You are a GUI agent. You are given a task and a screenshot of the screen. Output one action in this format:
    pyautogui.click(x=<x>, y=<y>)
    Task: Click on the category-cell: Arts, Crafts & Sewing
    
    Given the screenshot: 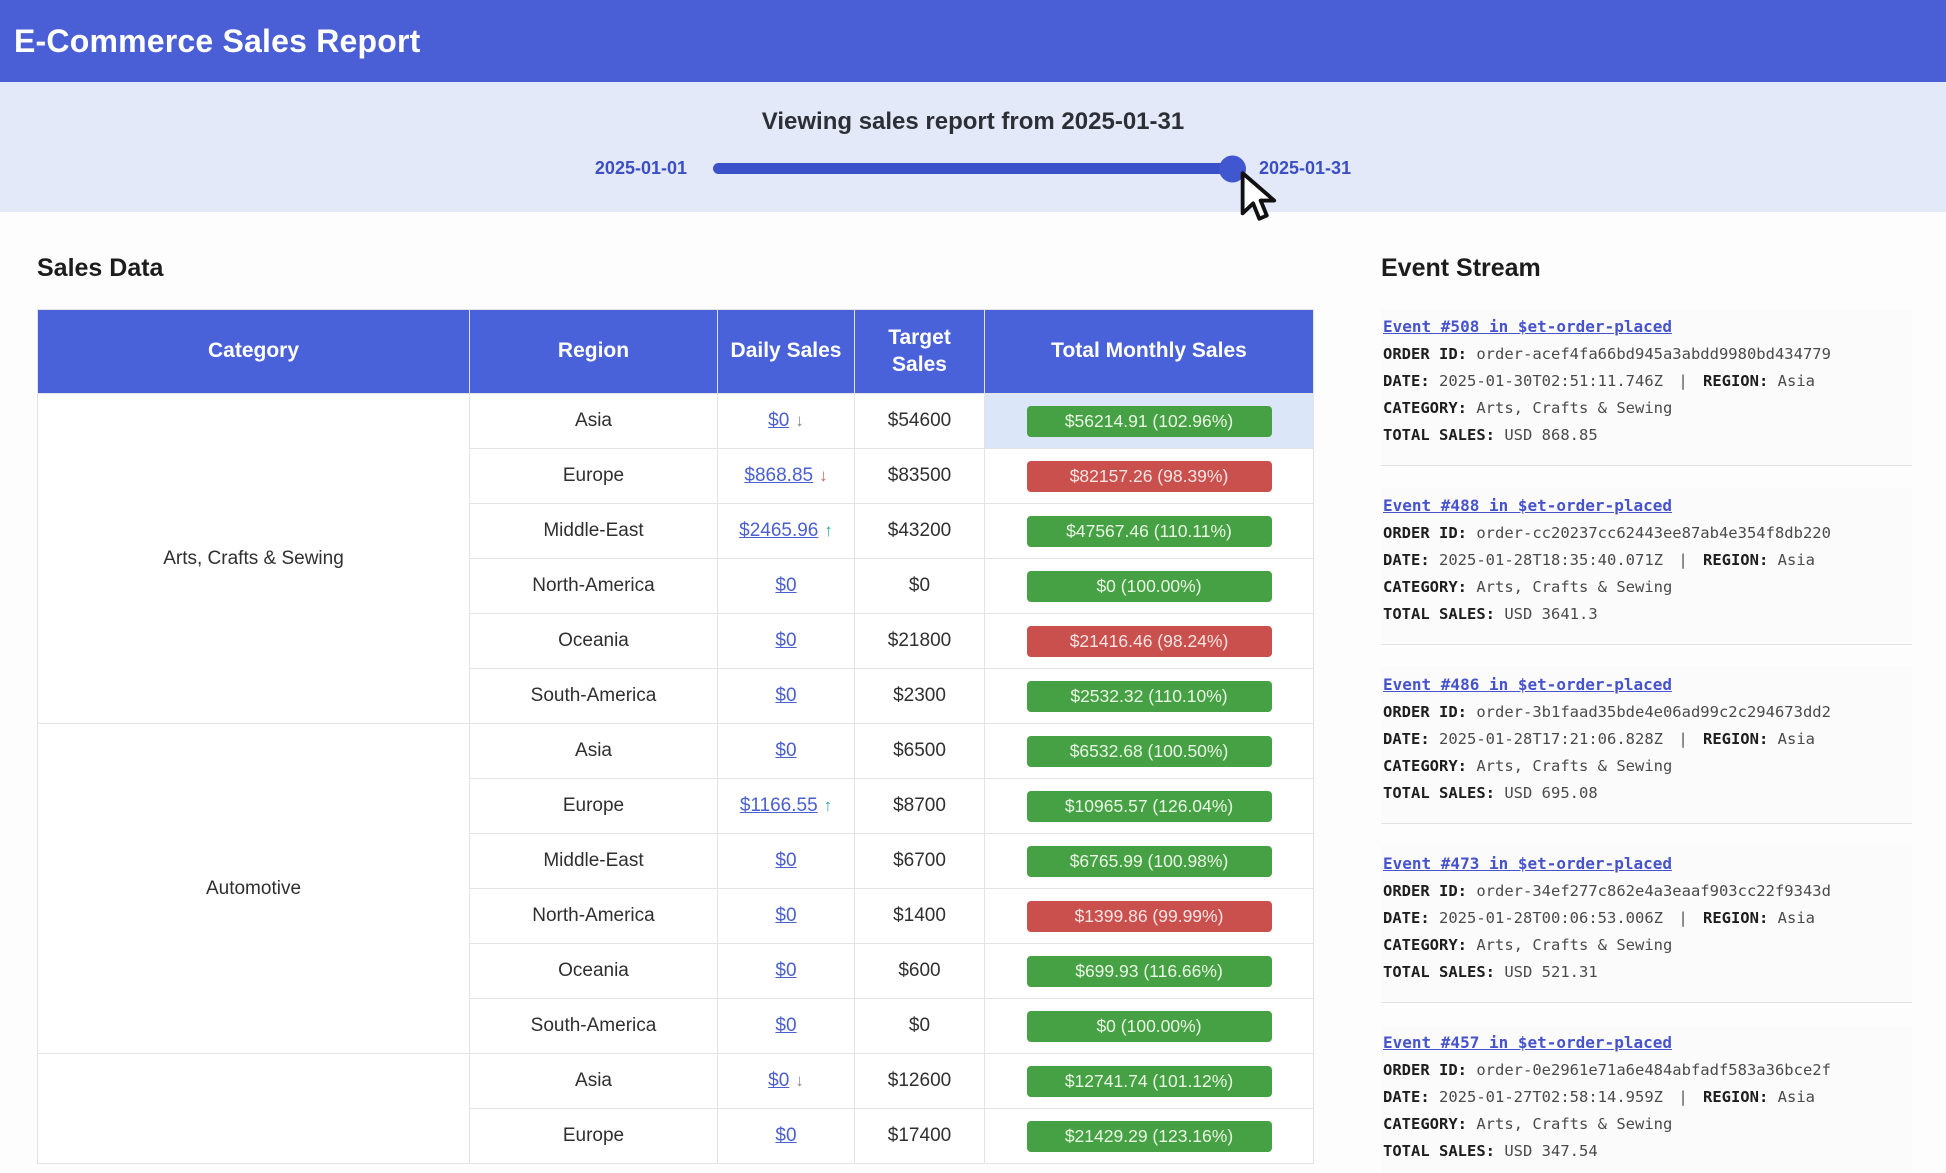 What is the action you would take?
    pyautogui.click(x=253, y=558)
    